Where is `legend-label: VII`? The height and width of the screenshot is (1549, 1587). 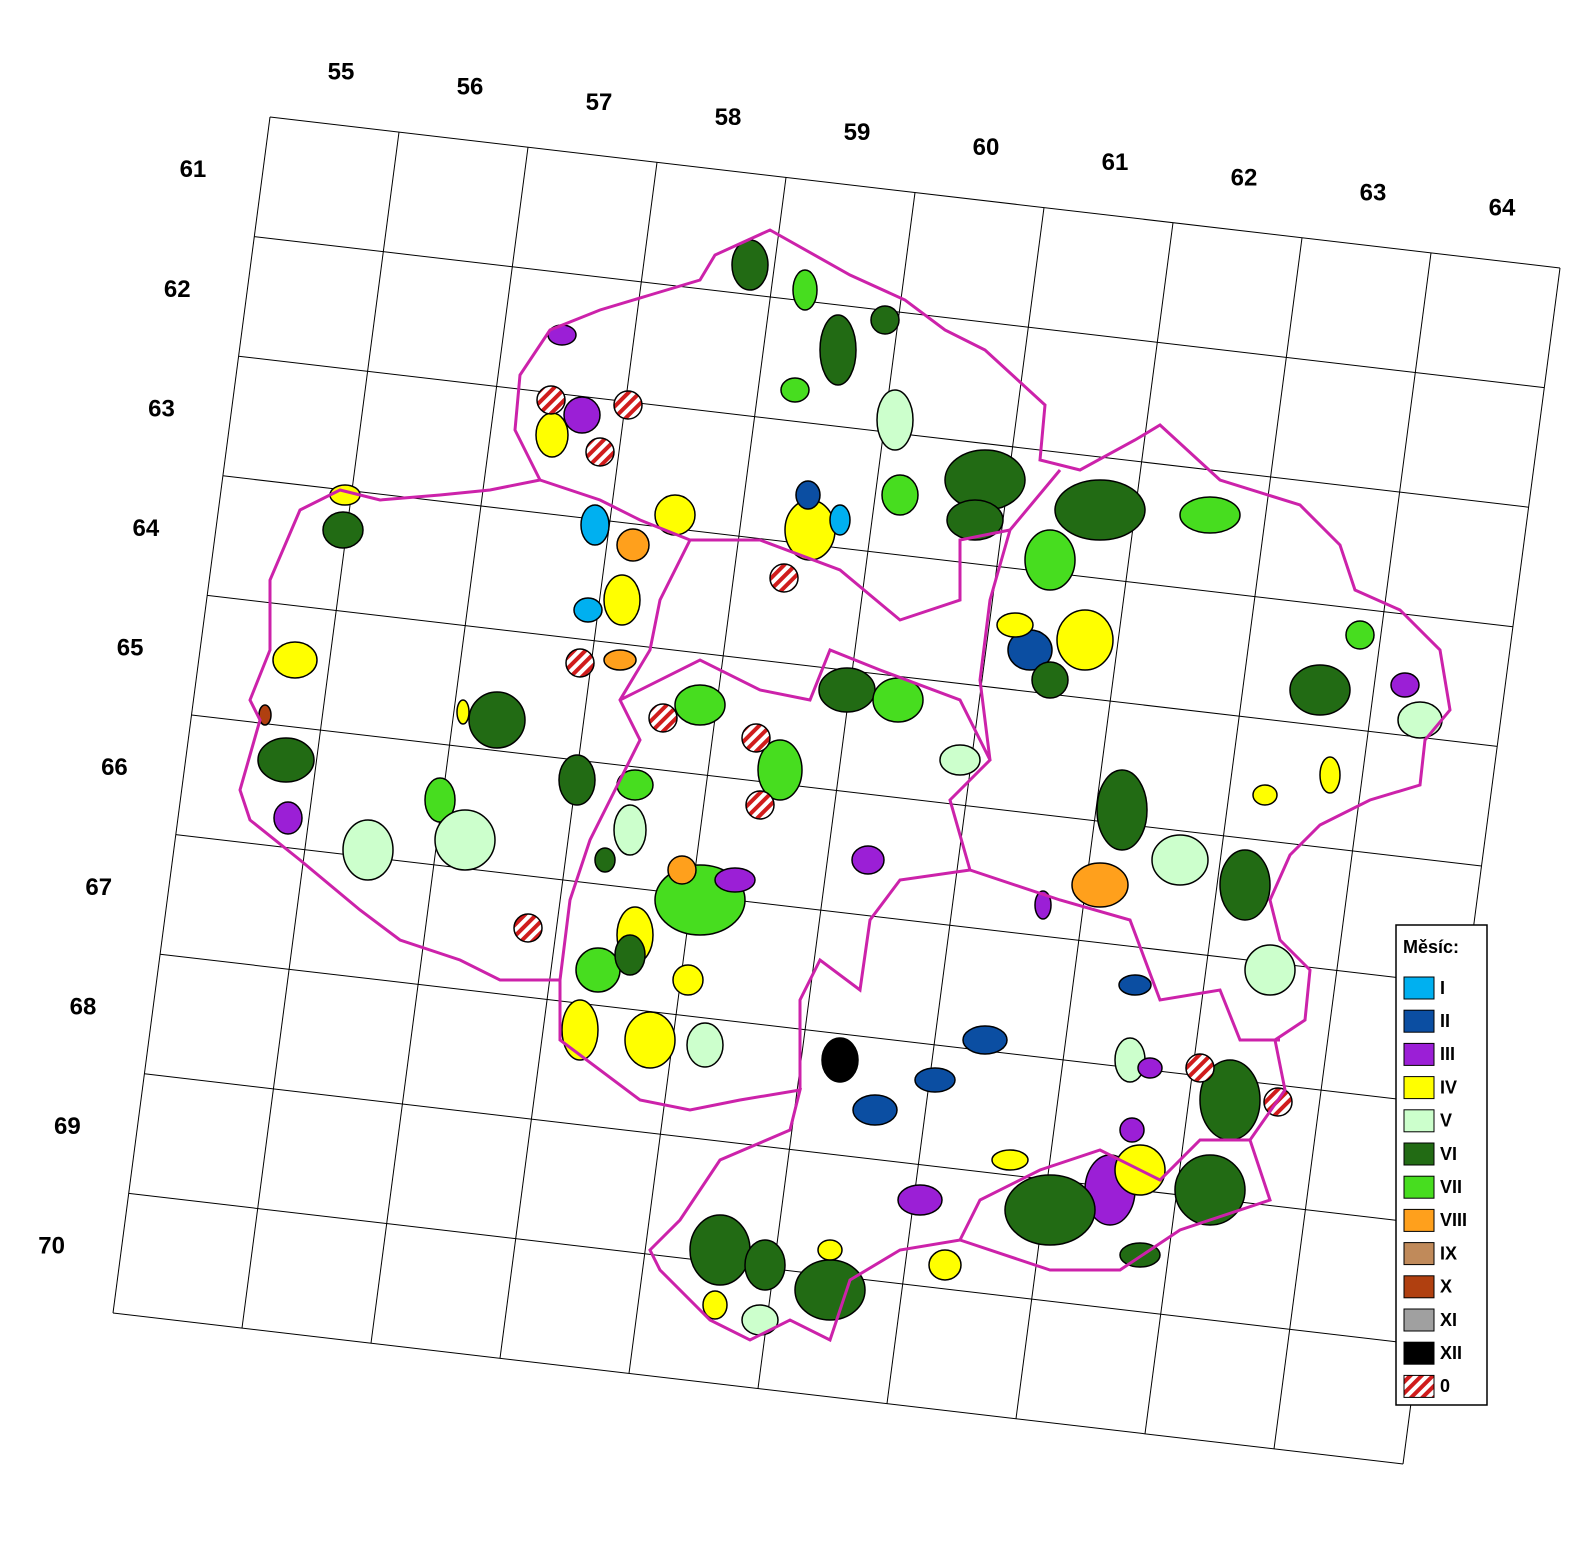 legend-label: VII is located at coordinates (1451, 1187).